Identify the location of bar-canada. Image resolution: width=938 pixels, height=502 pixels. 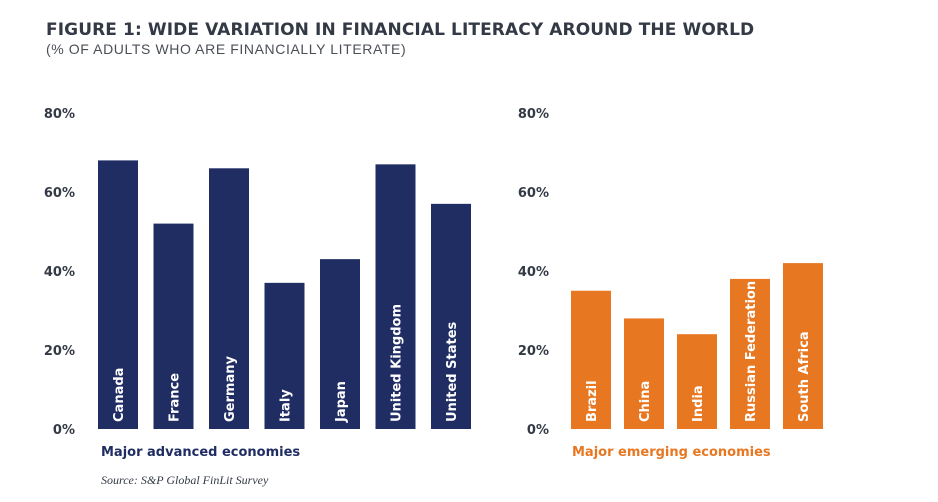
(118, 294).